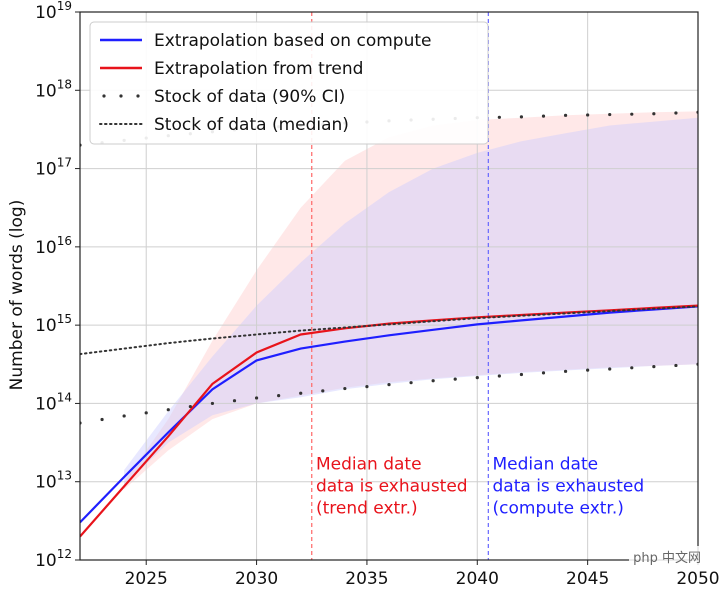 This screenshot has width=723, height=596. Describe the element at coordinates (251, 125) in the screenshot. I see `legend-label-3: Stock of data (median)` at that location.